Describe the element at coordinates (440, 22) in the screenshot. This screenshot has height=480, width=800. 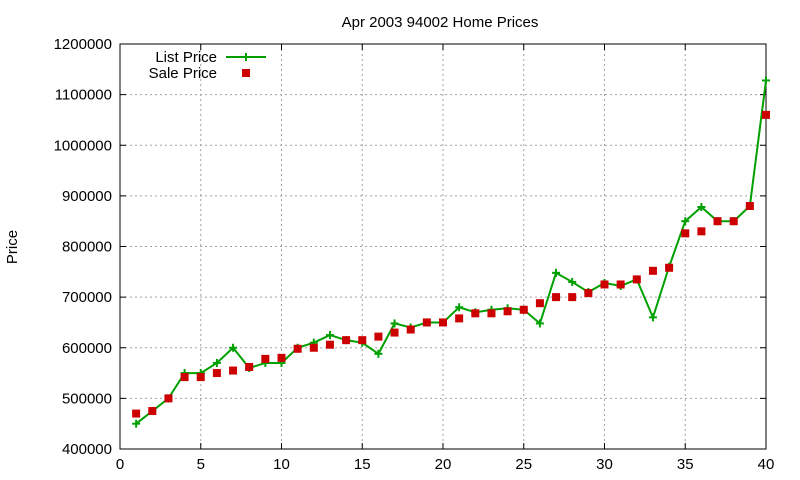
I see `chart-title: Apr 2003 94002 Home Prices` at that location.